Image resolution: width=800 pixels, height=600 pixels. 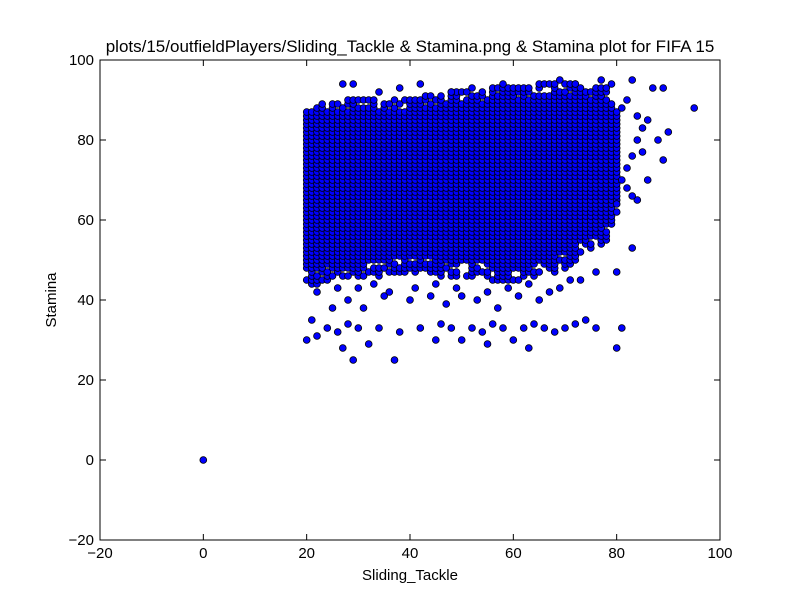 What do you see at coordinates (85, 220) in the screenshot?
I see `y-tick-label: 60` at bounding box center [85, 220].